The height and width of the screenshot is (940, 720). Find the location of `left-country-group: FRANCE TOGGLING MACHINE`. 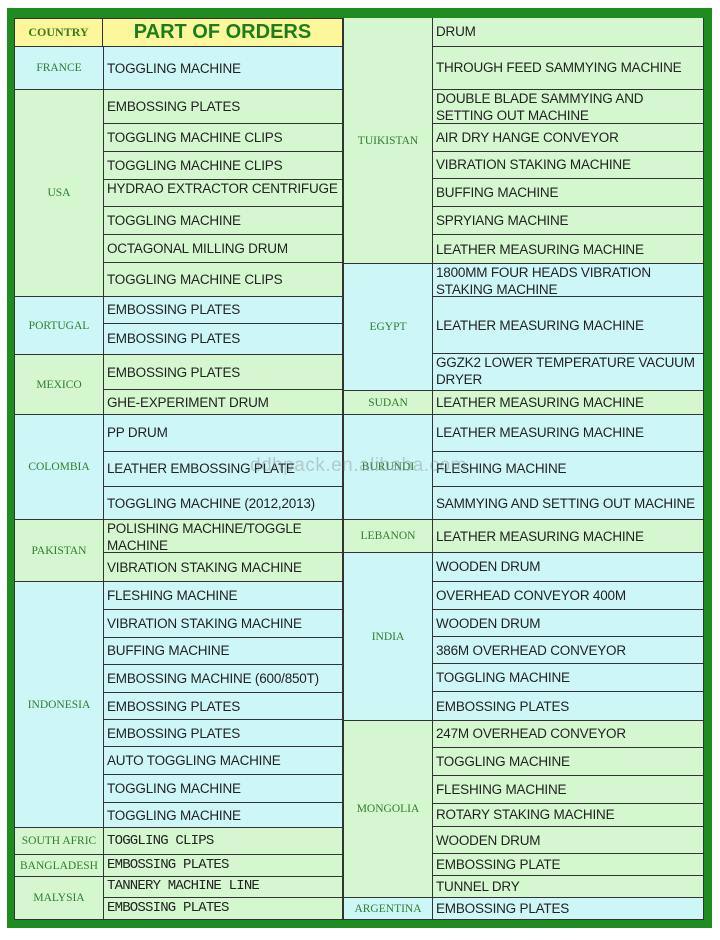

left-country-group: FRANCE TOGGLING MACHINE is located at coordinates (178, 68).